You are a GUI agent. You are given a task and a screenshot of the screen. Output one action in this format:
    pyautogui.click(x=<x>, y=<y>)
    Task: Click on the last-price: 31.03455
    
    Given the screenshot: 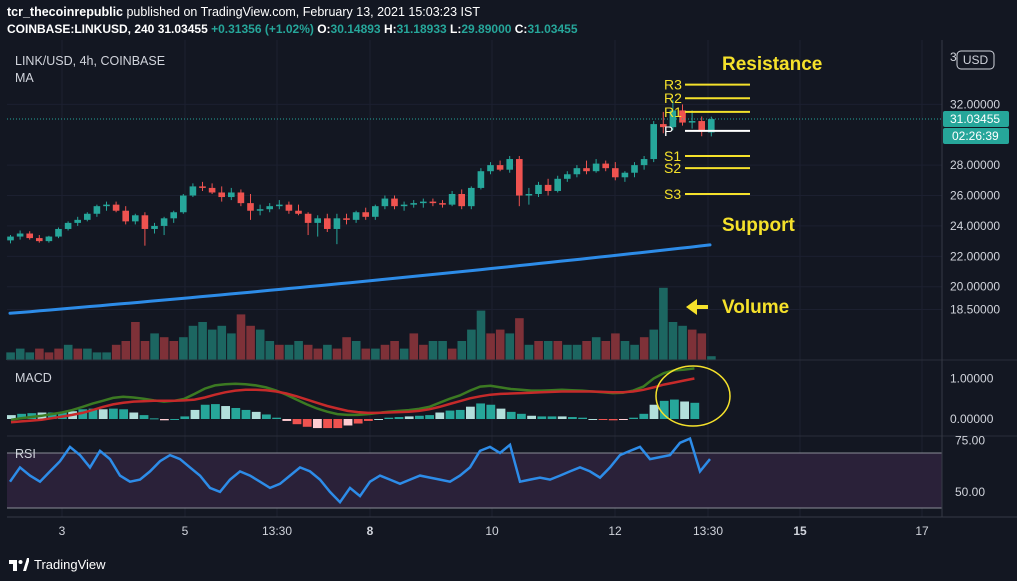 What is the action you would take?
    pyautogui.click(x=182, y=29)
    